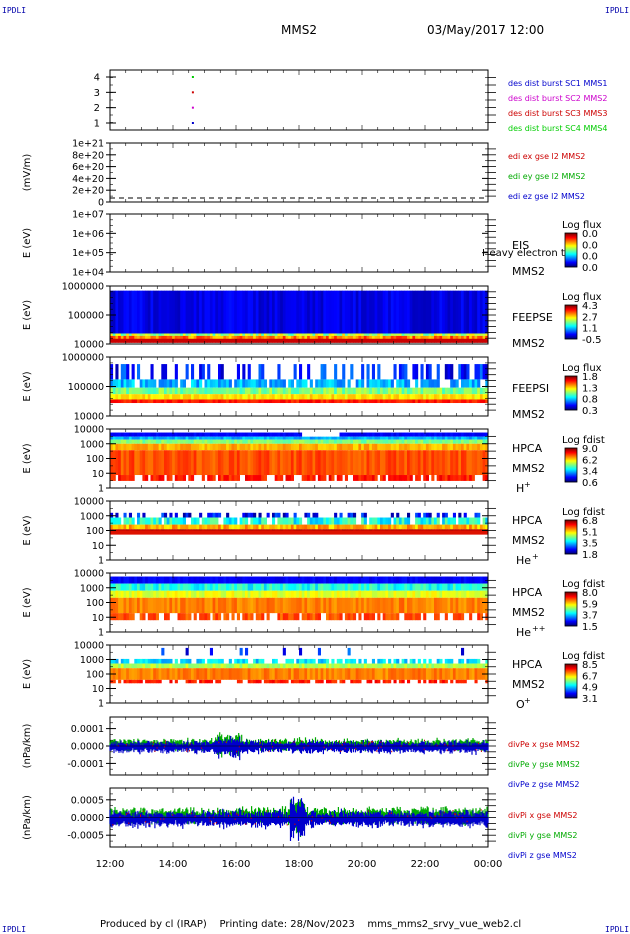 The height and width of the screenshot is (934, 630). What do you see at coordinates (590, 257) in the screenshot?
I see `colorbar-tick-label: 0.0` at bounding box center [590, 257].